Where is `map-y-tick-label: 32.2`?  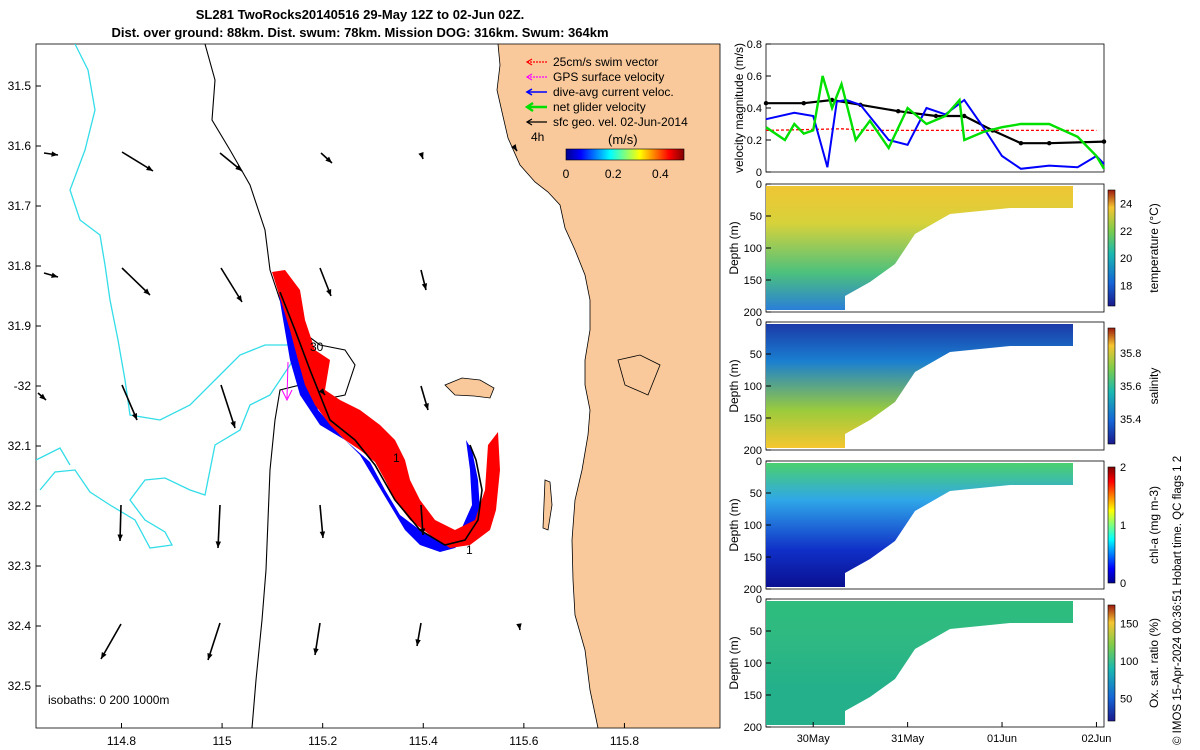 map-y-tick-label: 32.2 is located at coordinates (20, 506).